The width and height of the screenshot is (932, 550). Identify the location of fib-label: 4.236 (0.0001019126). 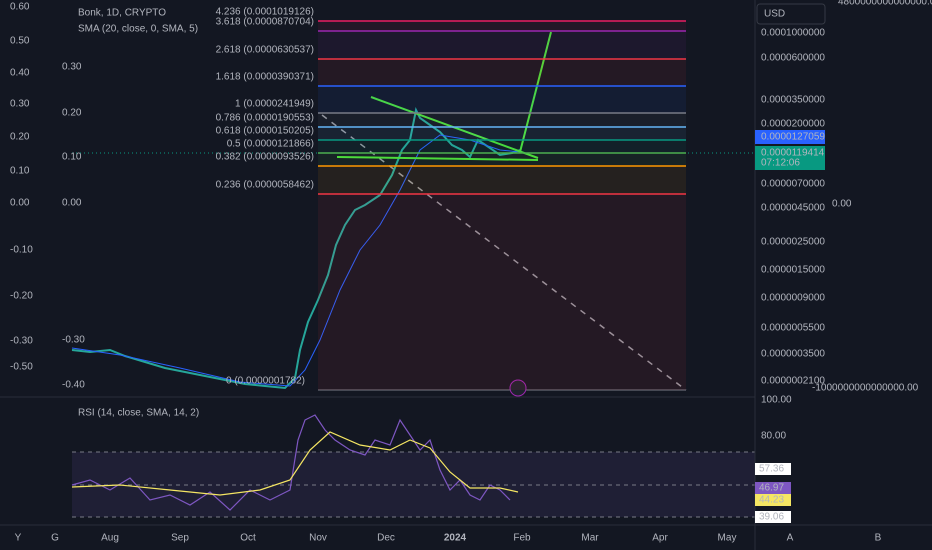
(265, 12).